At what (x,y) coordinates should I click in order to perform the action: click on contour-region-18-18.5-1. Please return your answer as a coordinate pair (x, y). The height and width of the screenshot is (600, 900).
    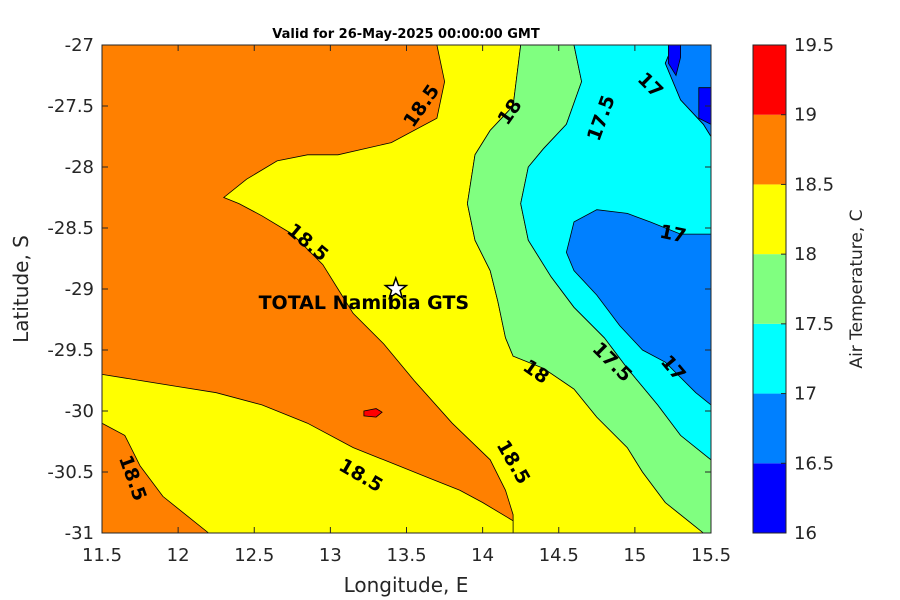
    Looking at the image, I should click on (307, 453).